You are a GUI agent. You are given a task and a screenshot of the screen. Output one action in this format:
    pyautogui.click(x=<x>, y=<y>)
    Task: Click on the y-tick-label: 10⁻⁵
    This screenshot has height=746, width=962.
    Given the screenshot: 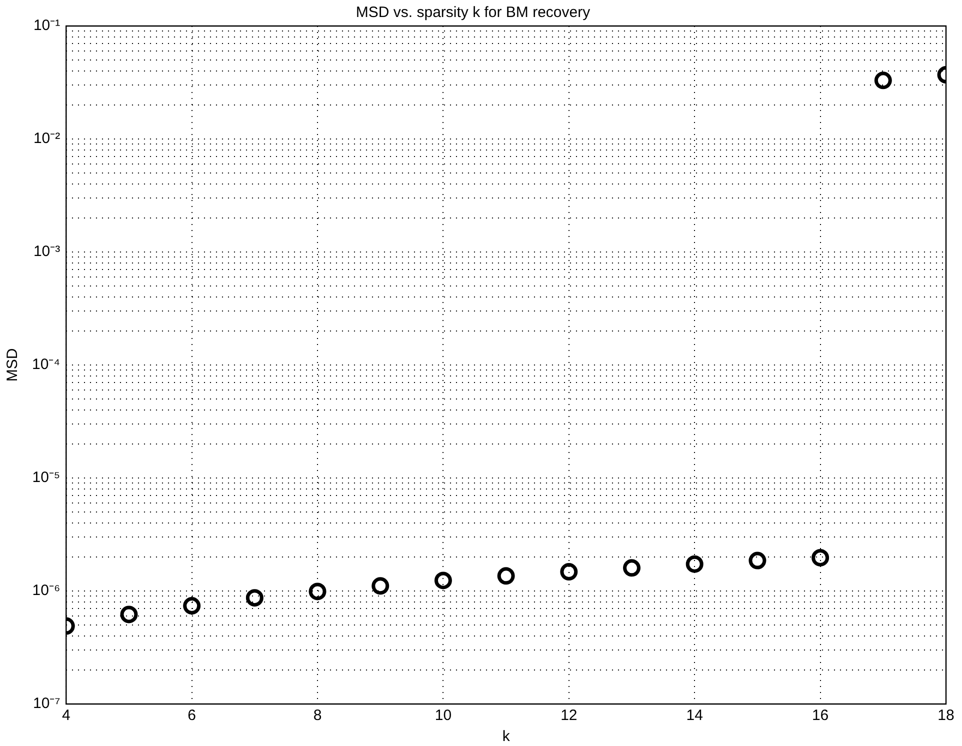 What is the action you would take?
    pyautogui.click(x=46, y=477)
    